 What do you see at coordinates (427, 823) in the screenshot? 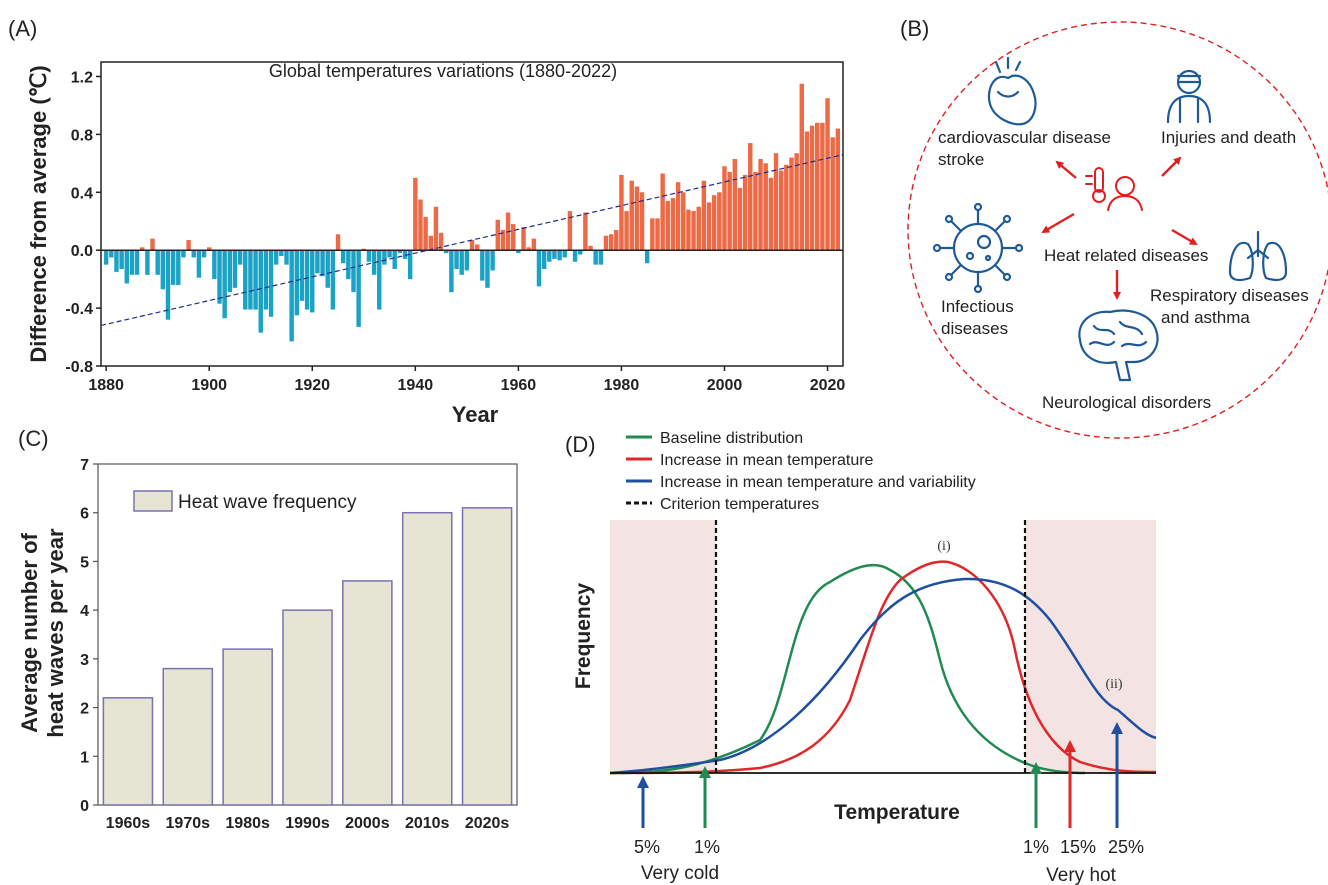
I see `panel-c-x-tick-label: 2010s` at bounding box center [427, 823].